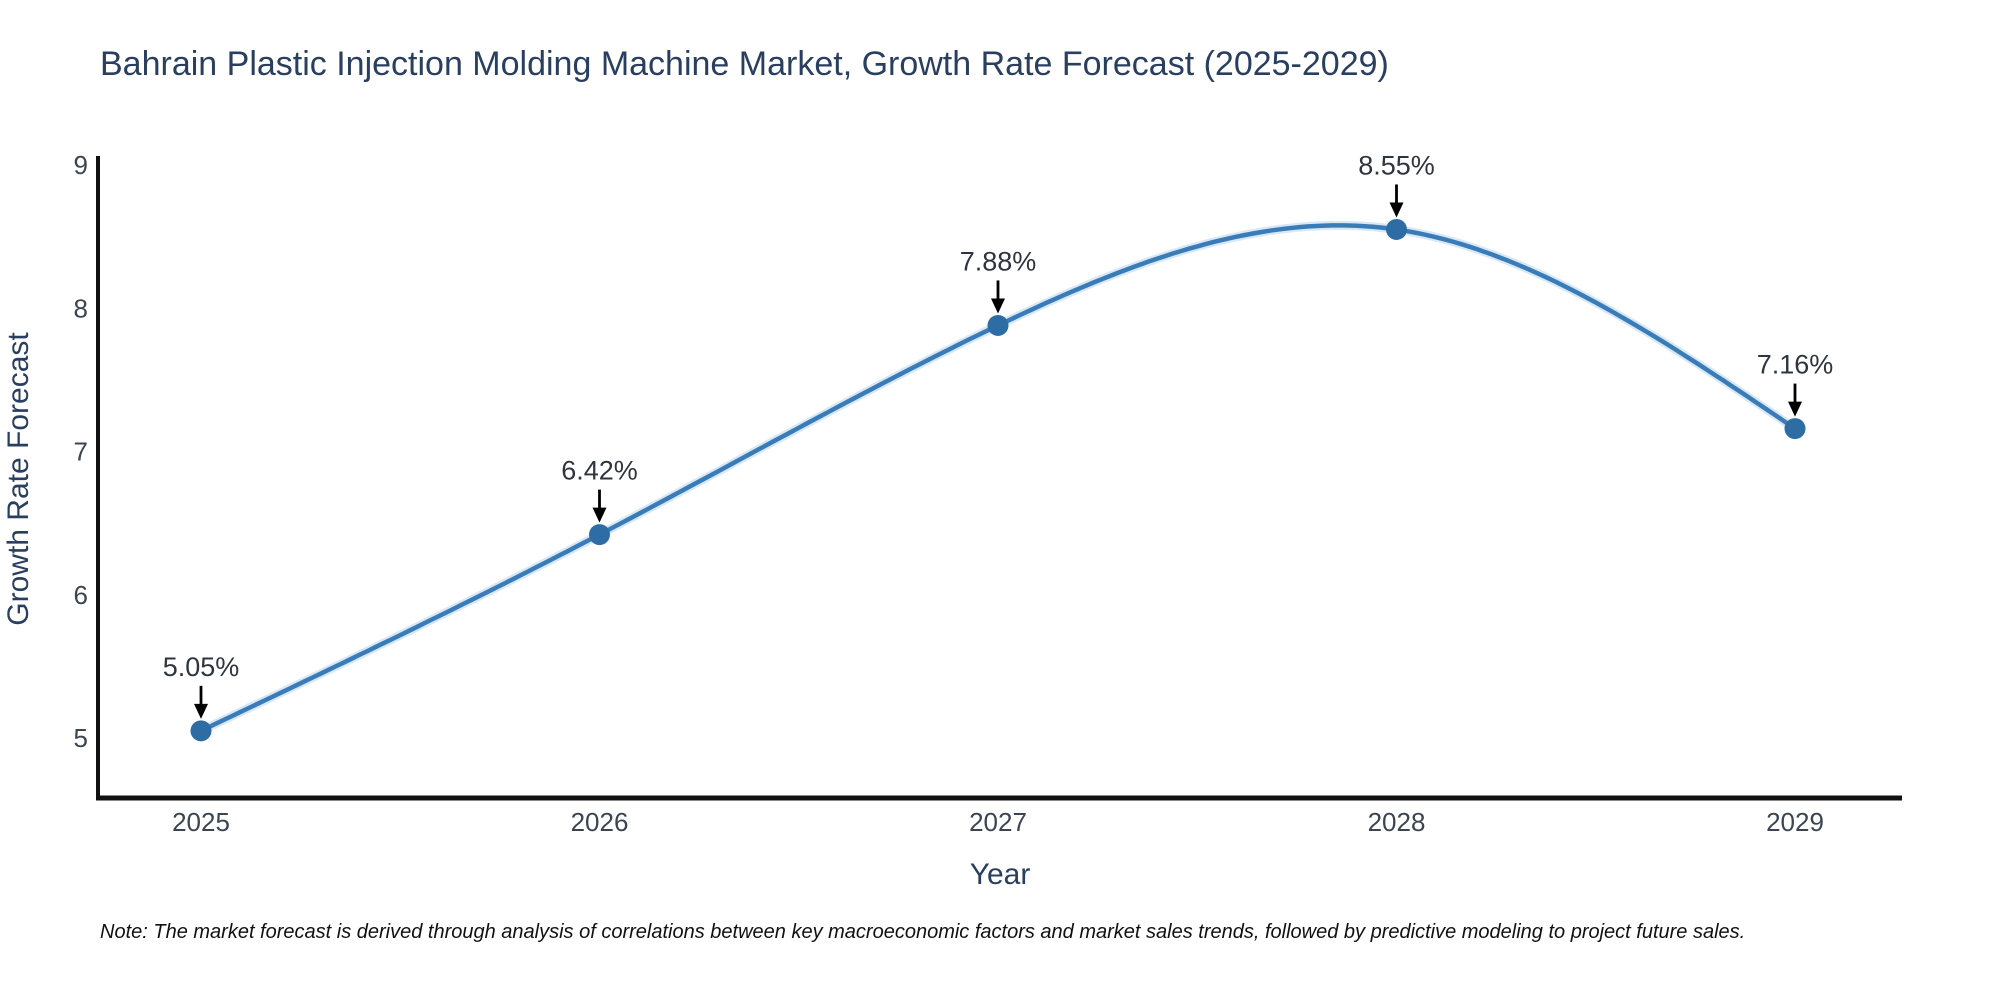  Describe the element at coordinates (81, 165) in the screenshot. I see `y-tick-label: 9` at that location.